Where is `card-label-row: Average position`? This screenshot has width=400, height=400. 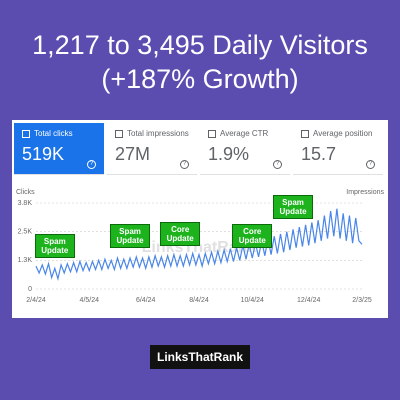 card-label-row: Average position is located at coordinates (338, 133).